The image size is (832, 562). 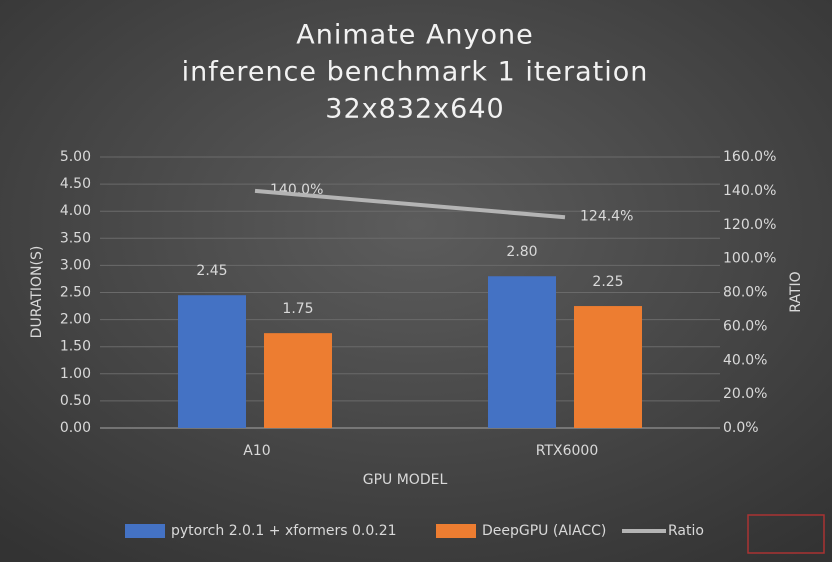 What do you see at coordinates (75, 265) in the screenshot?
I see `y-tick-label: 3.00` at bounding box center [75, 265].